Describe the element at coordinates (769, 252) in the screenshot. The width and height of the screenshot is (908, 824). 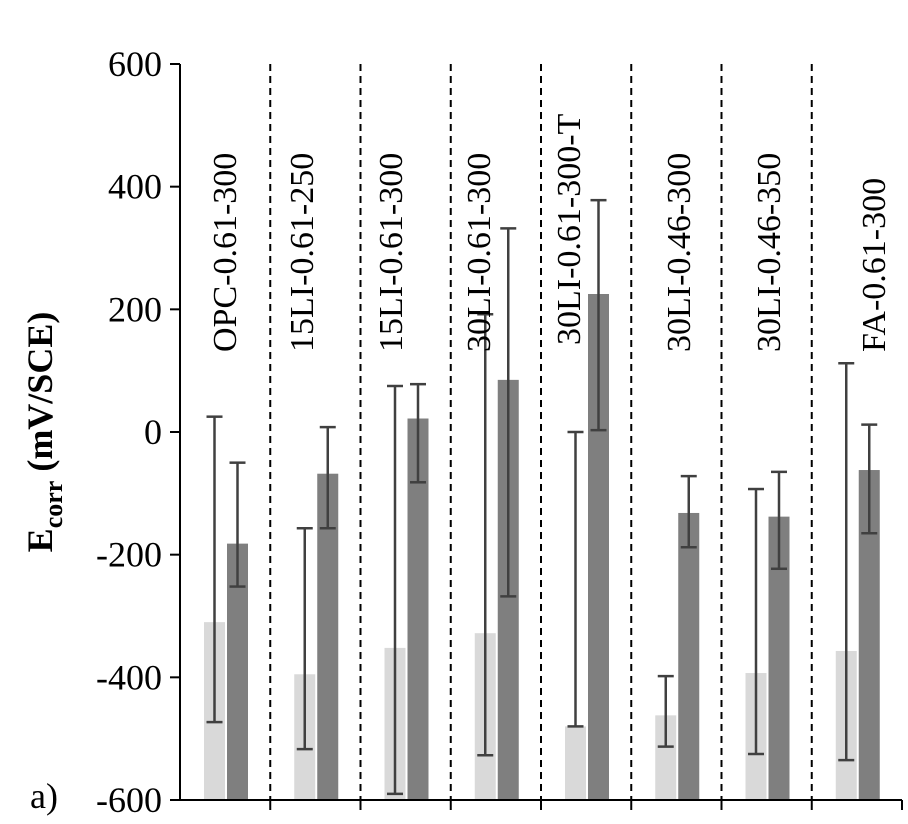
I see `category-label: 30LI-0.46-350` at that location.